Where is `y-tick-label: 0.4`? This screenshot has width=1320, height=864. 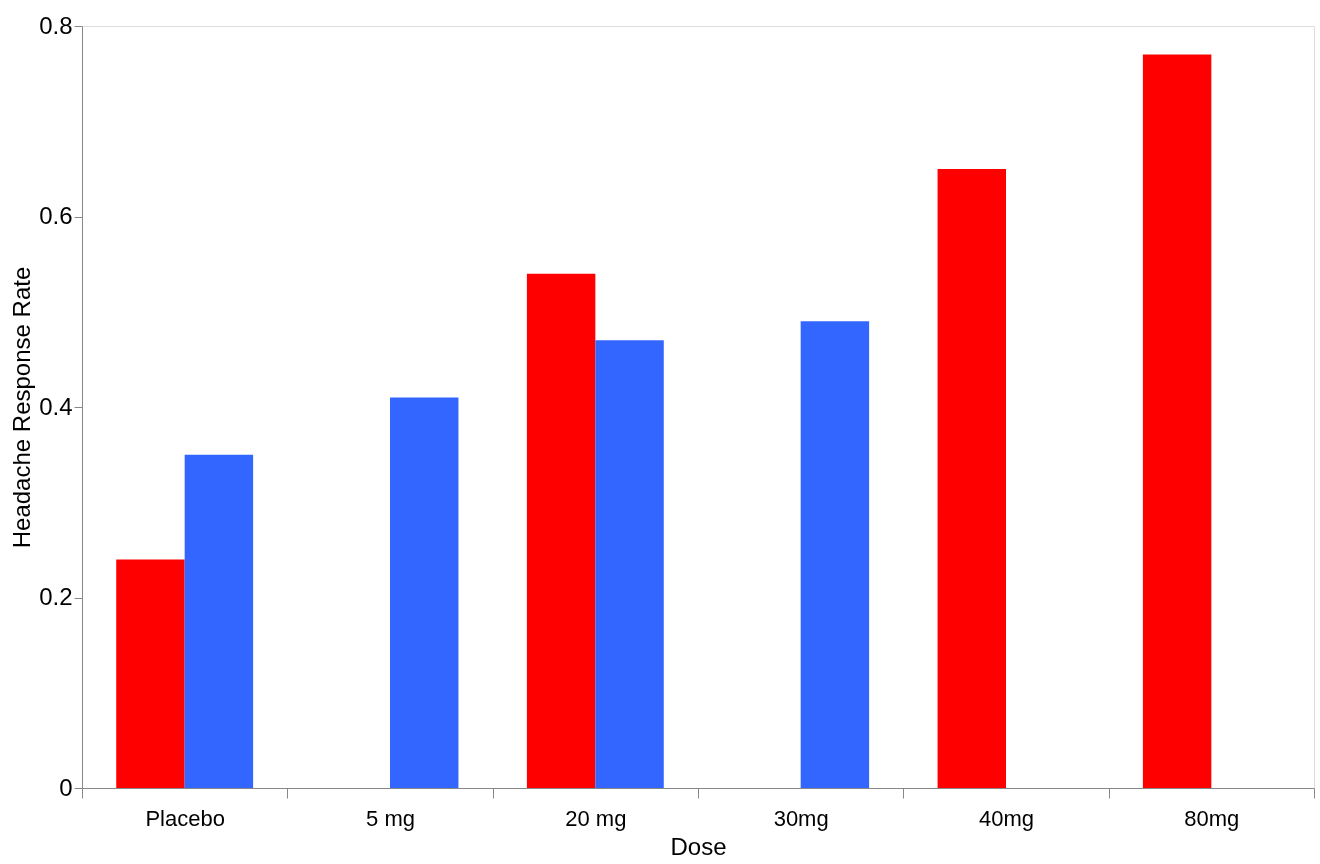
y-tick-label: 0.4 is located at coordinates (56, 406).